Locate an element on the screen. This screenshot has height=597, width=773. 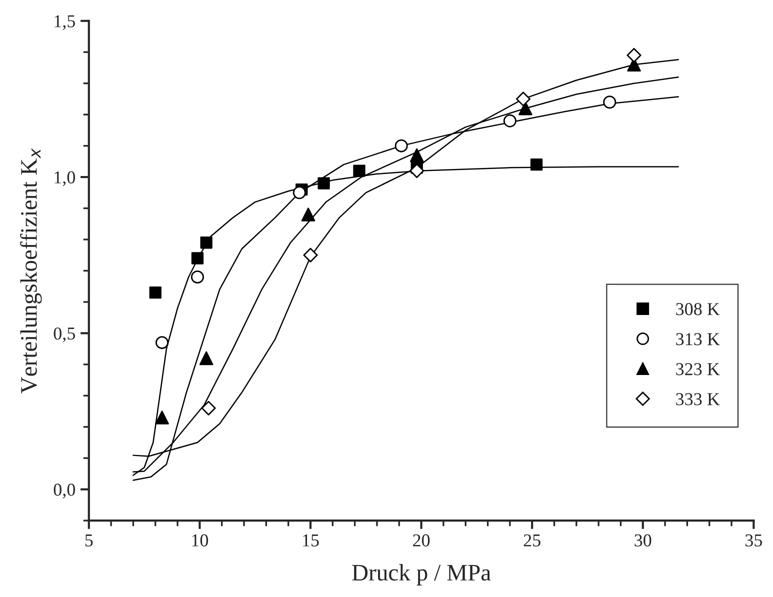
y-tick-label: 1,5 is located at coordinates (64, 22).